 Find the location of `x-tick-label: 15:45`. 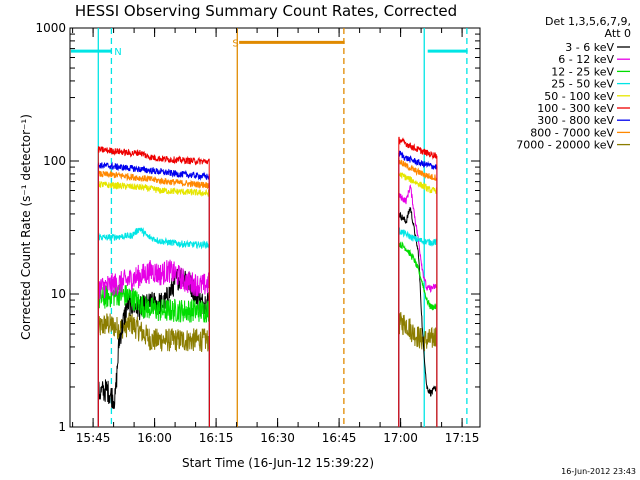

x-tick-label: 15:45 is located at coordinates (93, 438).